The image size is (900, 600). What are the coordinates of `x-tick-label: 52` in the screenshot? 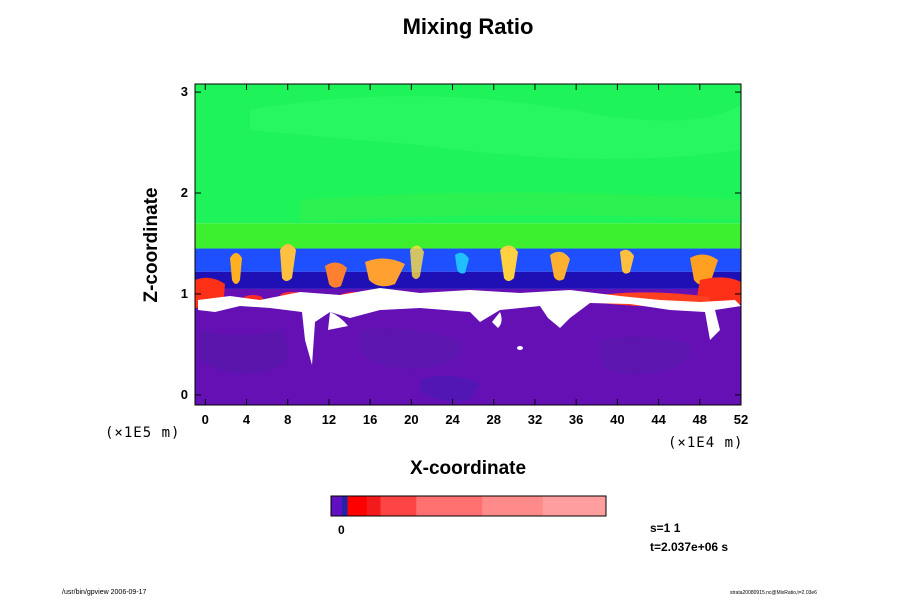 It's located at (741, 419).